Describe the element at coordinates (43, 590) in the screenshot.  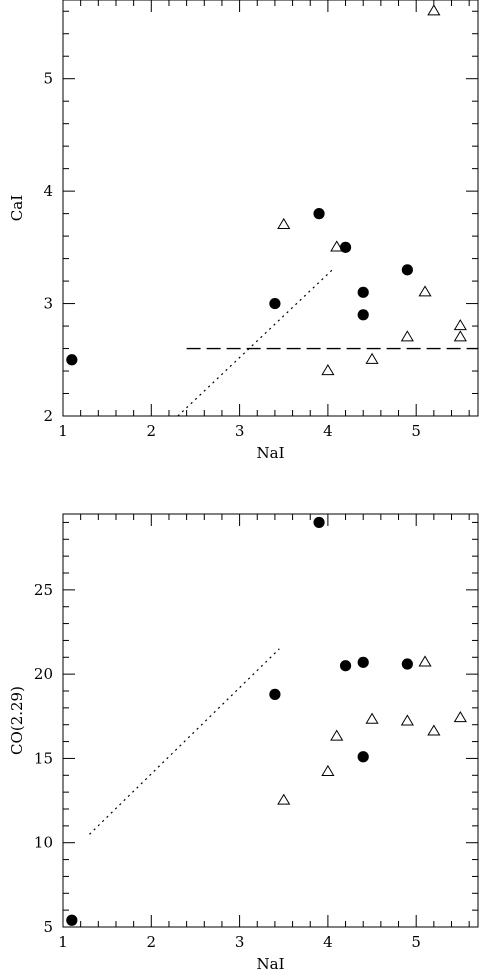
I see `y-tick-label: 25` at that location.